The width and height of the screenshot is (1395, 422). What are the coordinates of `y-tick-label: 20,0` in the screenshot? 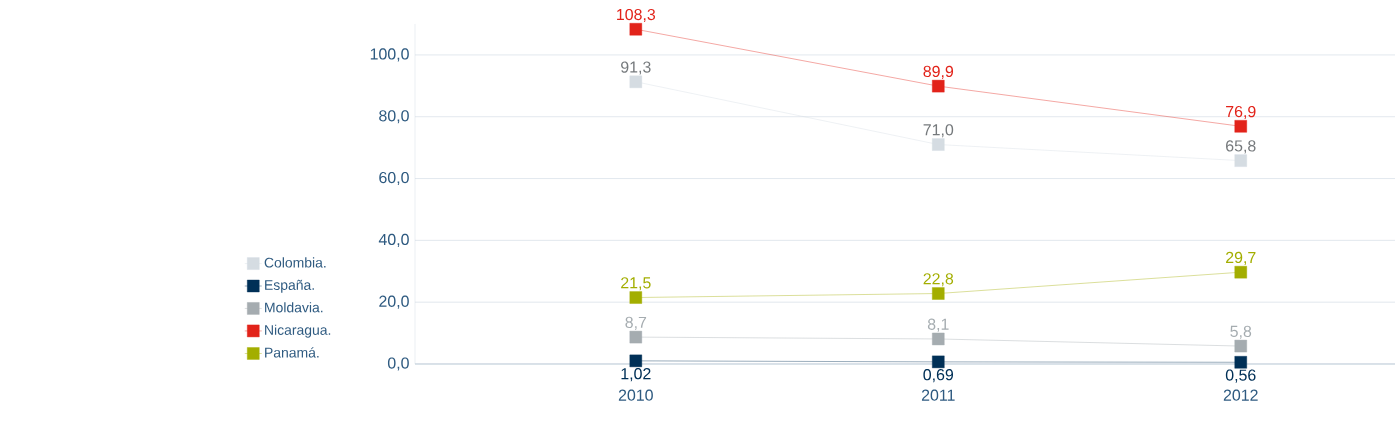 It's located at (394, 302).